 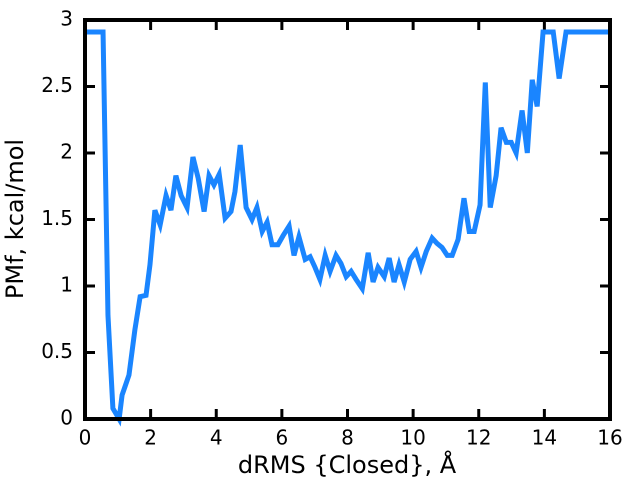 What do you see at coordinates (57, 85) in the screenshot?
I see `y-tick-label: 2.5` at bounding box center [57, 85].